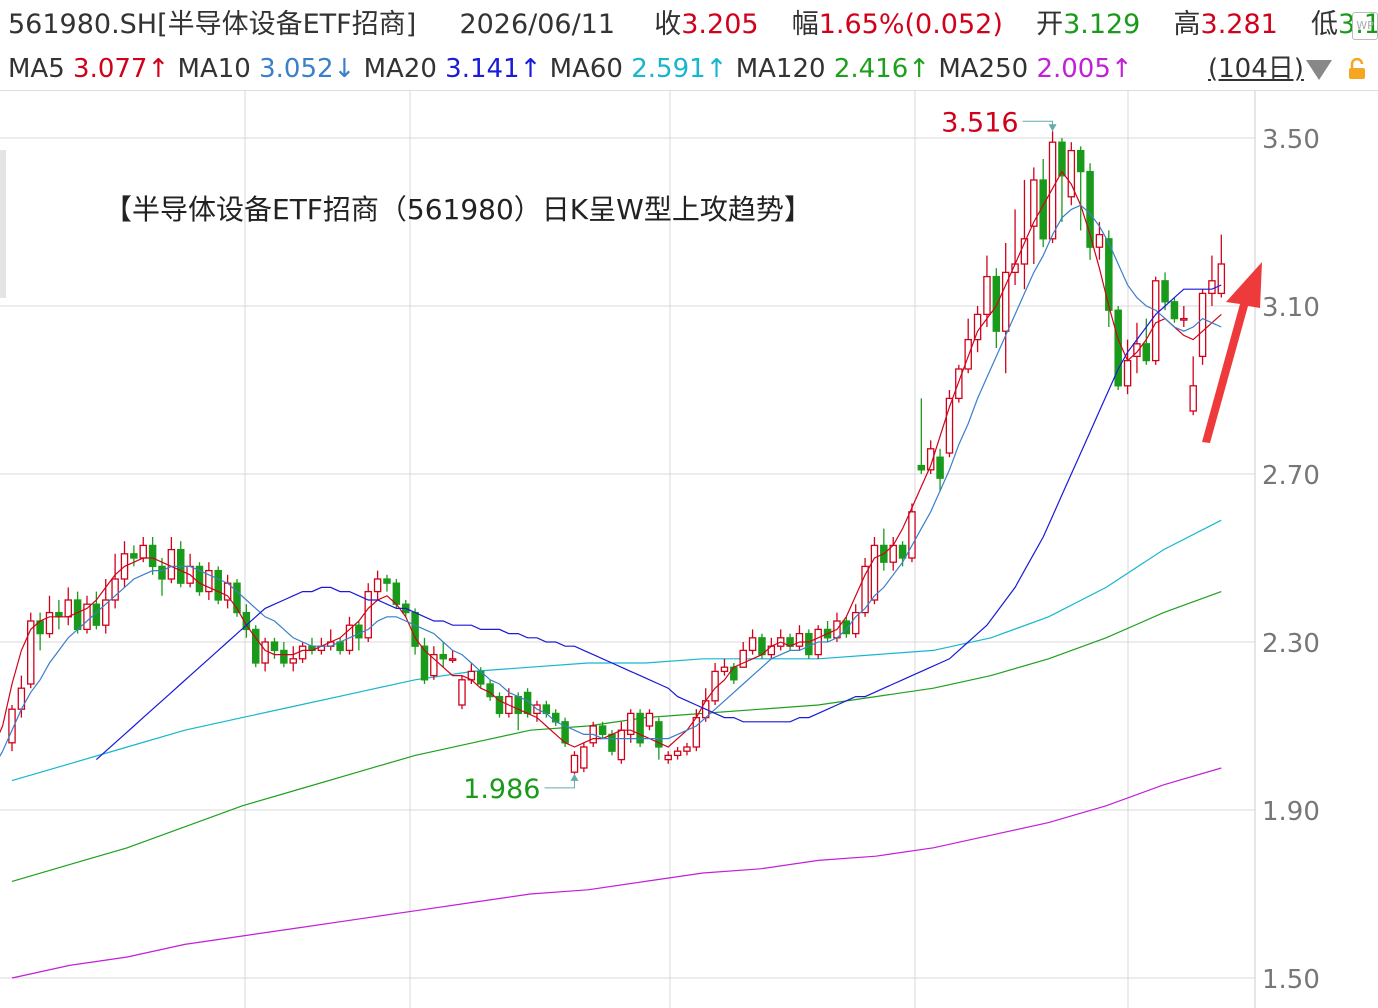 The image size is (1378, 1008). Describe the element at coordinates (720, 24) in the screenshot. I see `close-price: 3.205` at that location.